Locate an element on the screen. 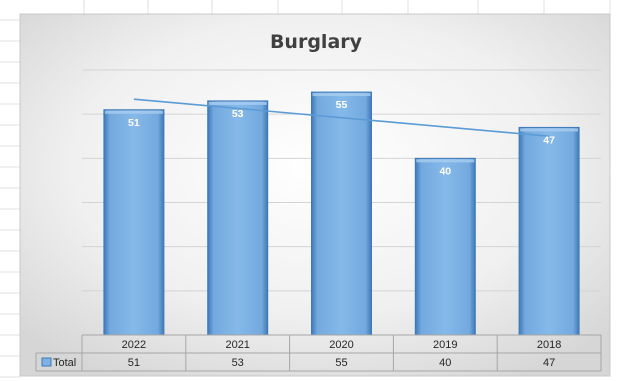 Image resolution: width=618 pixels, height=381 pixels. table-value-2019: 40 is located at coordinates (445, 363).